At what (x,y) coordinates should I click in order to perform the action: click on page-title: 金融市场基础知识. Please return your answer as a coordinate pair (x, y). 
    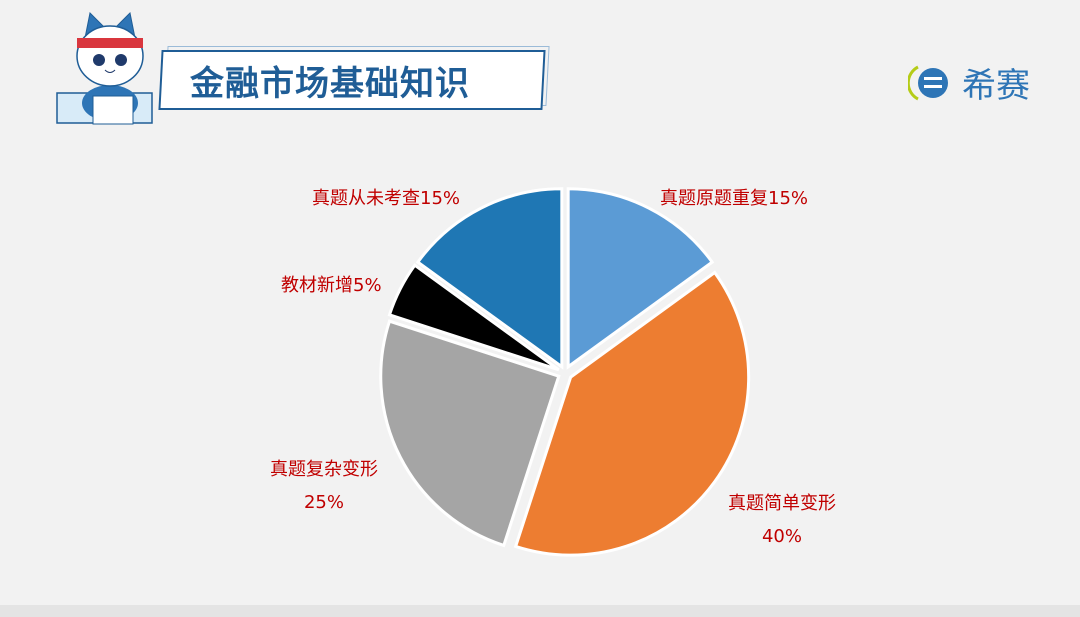
    Looking at the image, I should click on (330, 84).